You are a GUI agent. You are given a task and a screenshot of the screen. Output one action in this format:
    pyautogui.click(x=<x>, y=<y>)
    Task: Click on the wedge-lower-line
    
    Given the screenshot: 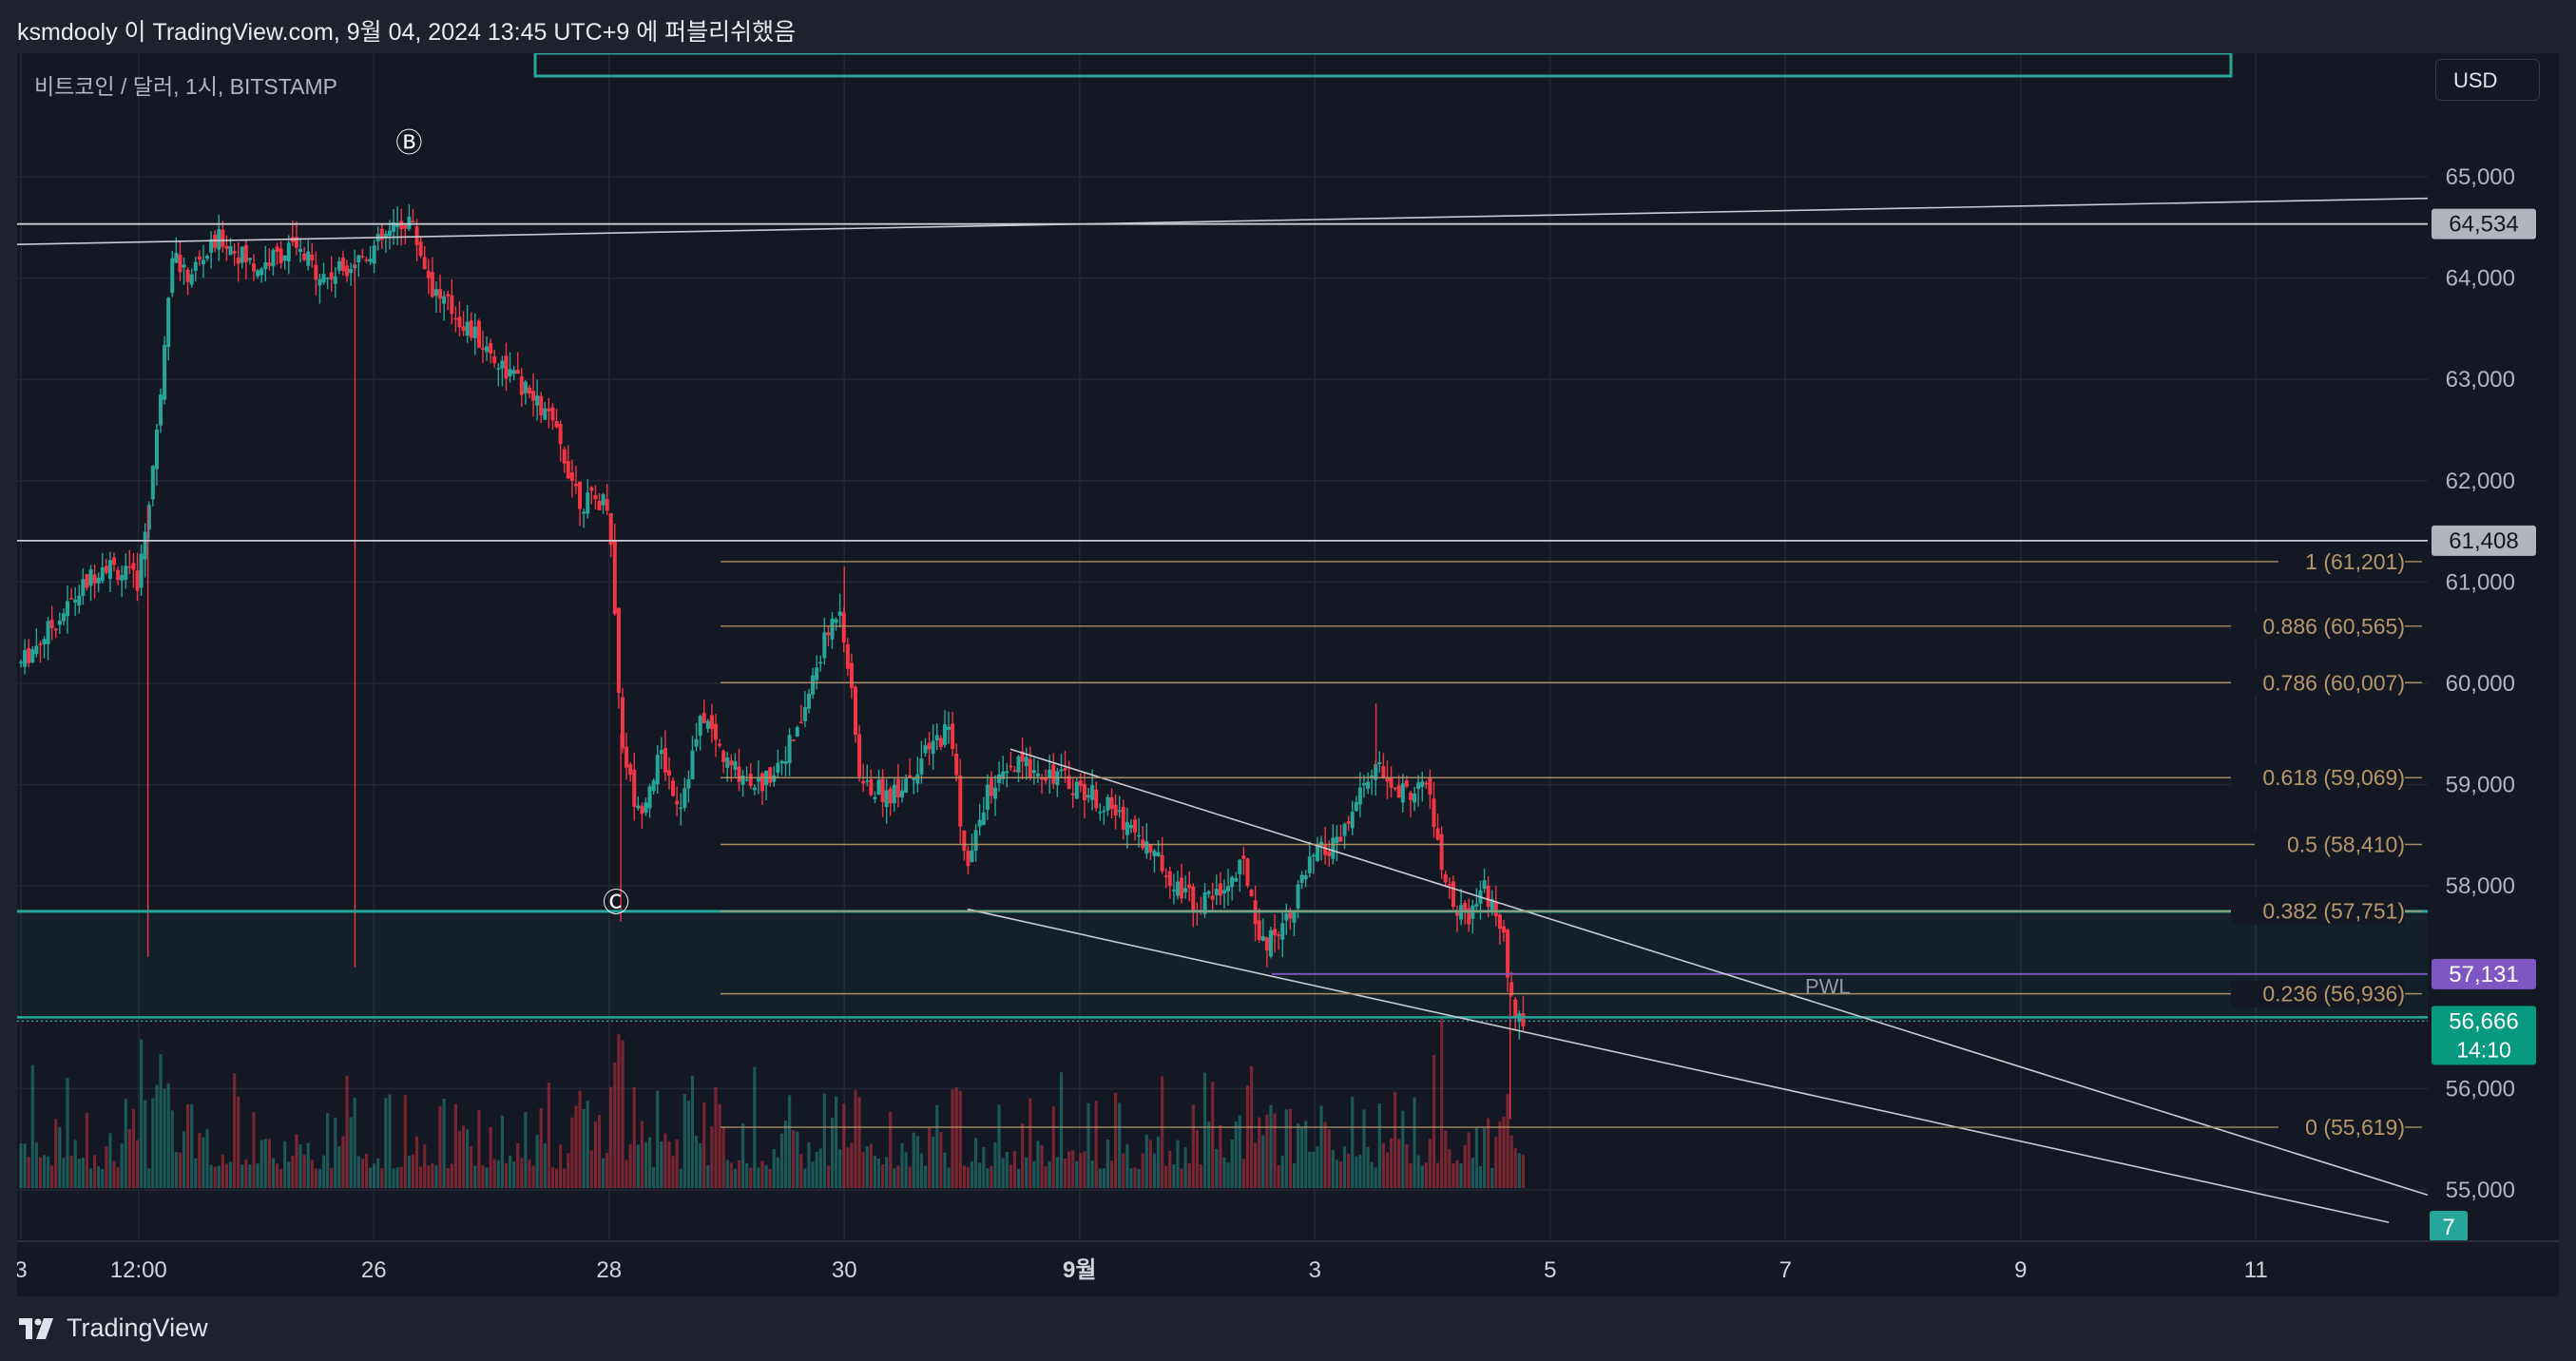 What is the action you would take?
    pyautogui.click(x=1679, y=1065)
    